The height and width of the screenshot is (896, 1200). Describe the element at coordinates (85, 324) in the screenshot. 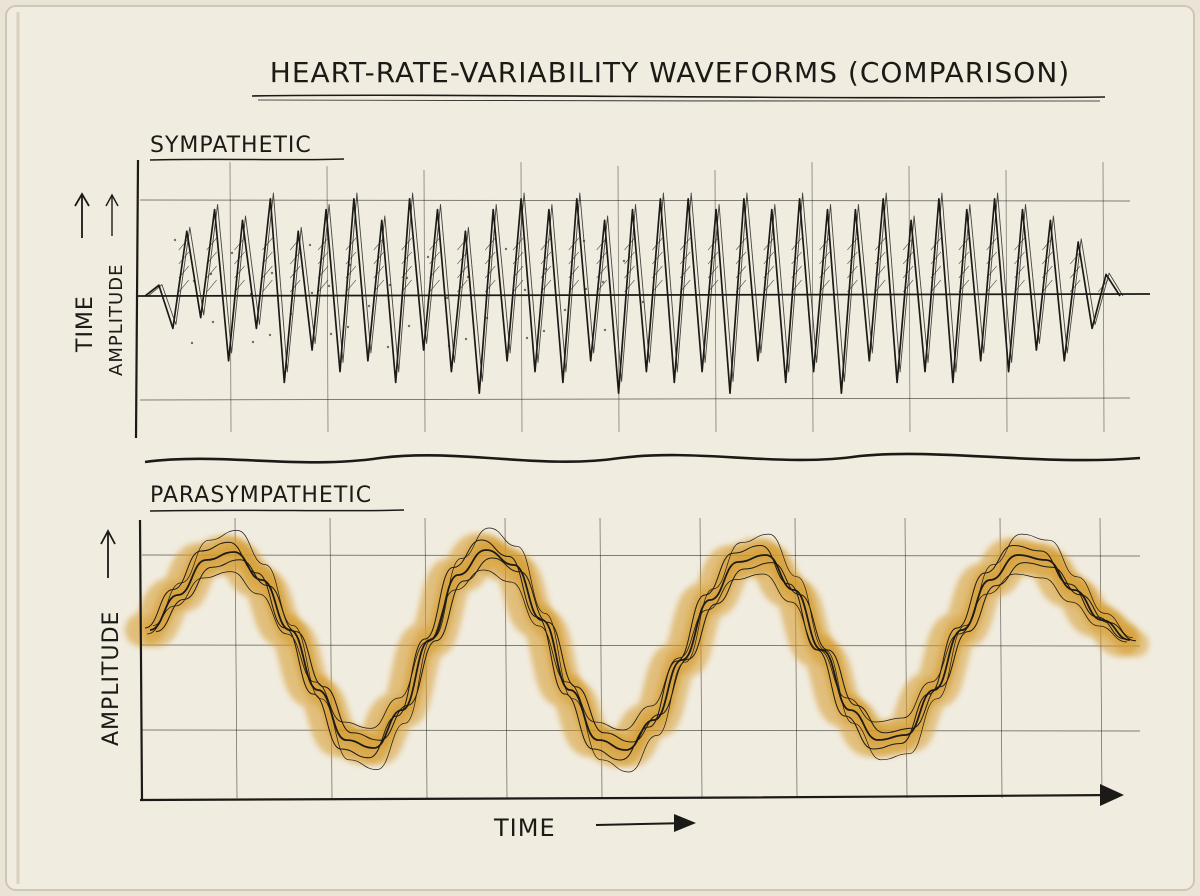

I see `sympathetic-time-label: TIME` at that location.